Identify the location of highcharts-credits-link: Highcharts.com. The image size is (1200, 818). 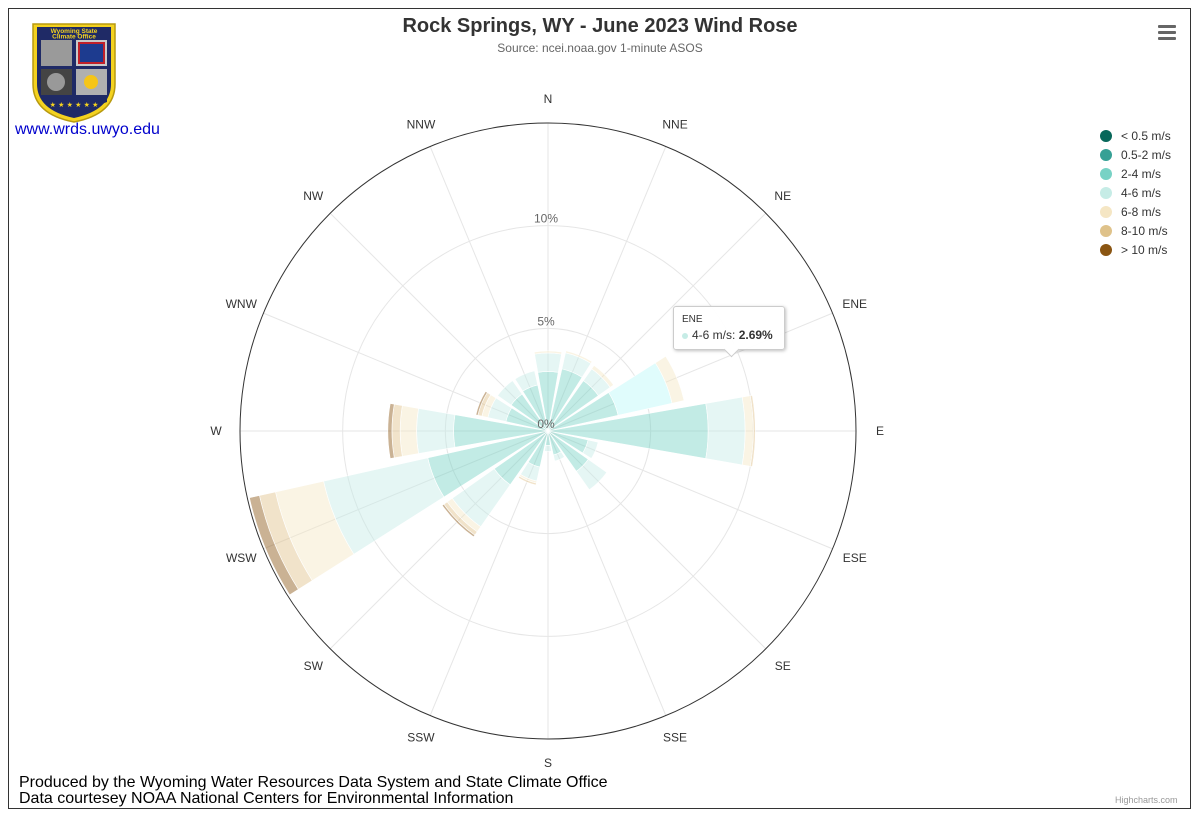
(1146, 800).